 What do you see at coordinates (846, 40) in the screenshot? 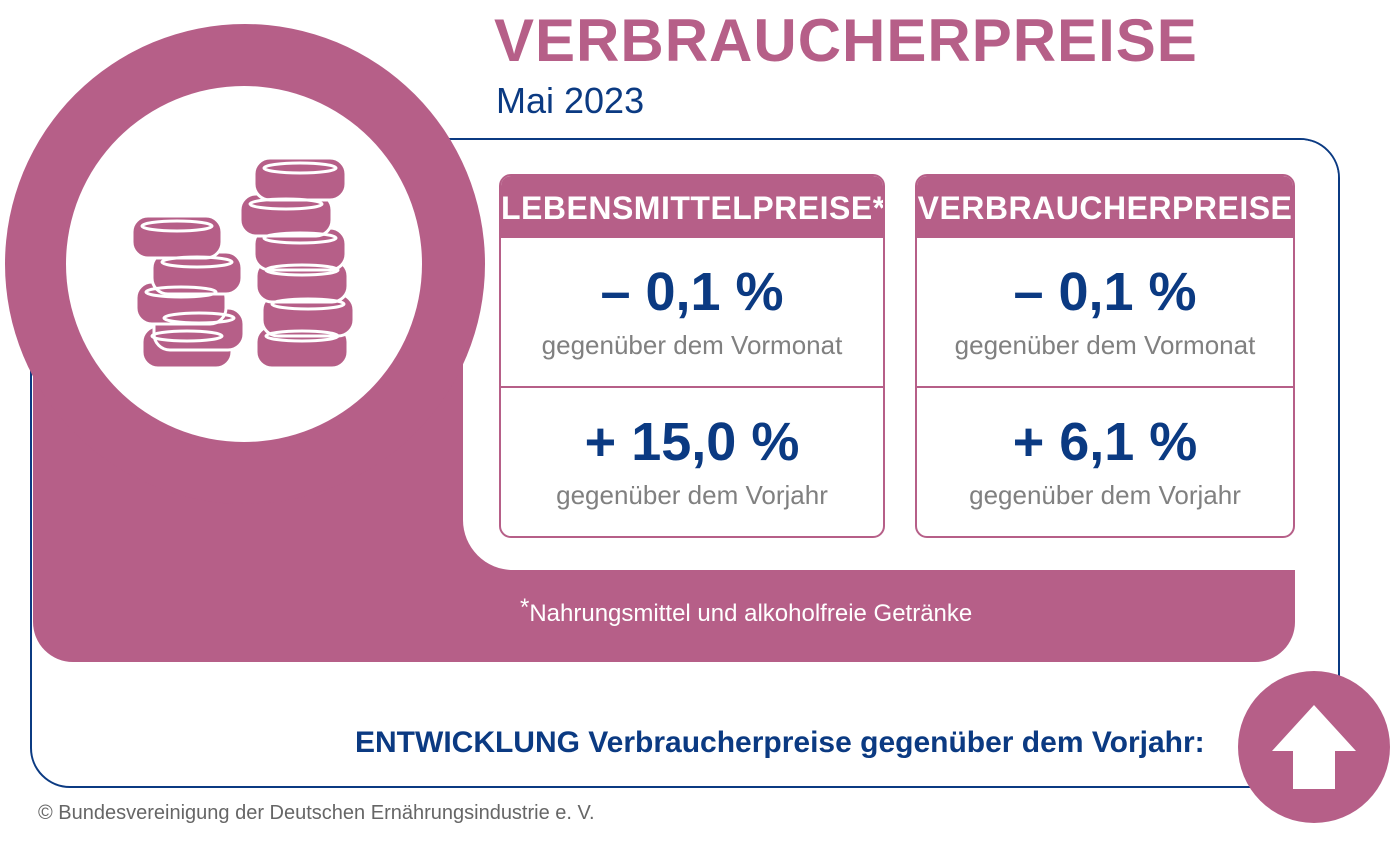
I see `page-title: VERBRAUCHERPREISE` at bounding box center [846, 40].